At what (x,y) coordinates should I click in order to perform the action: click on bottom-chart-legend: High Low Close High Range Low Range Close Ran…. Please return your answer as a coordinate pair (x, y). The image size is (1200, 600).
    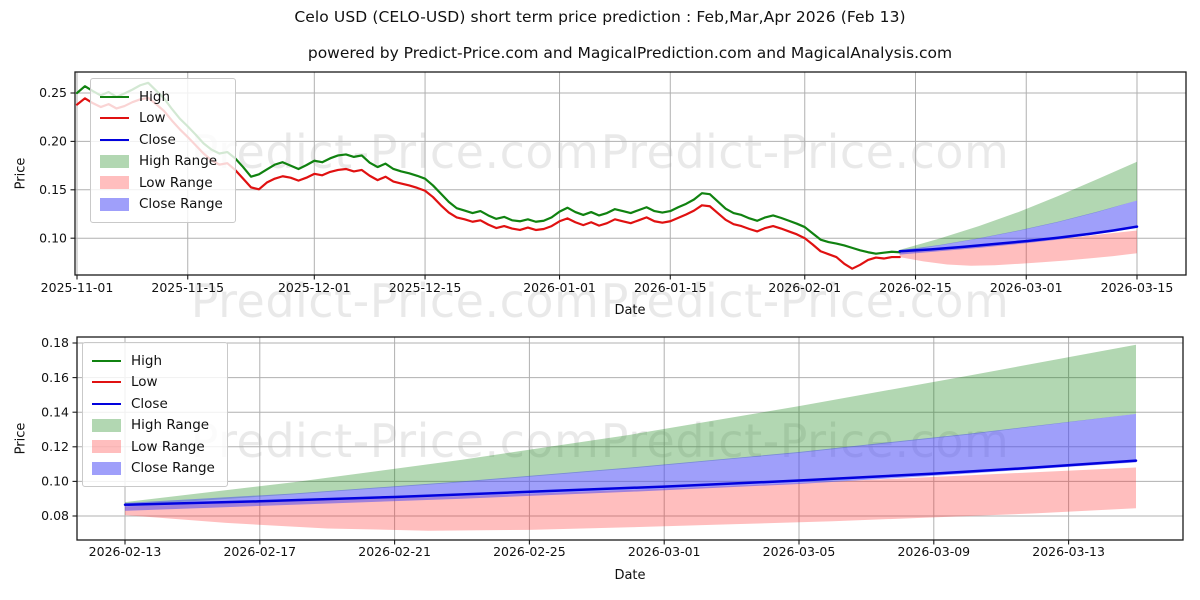
    Looking at the image, I should click on (155, 414).